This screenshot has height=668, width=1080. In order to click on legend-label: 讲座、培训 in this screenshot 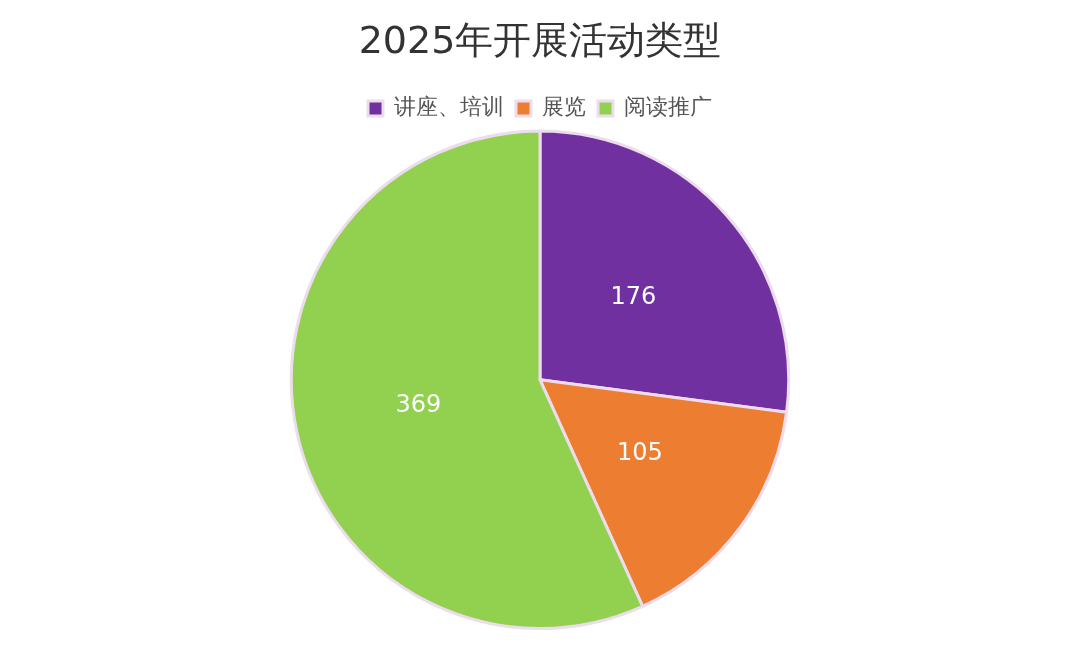, I will do `click(449, 107)`.